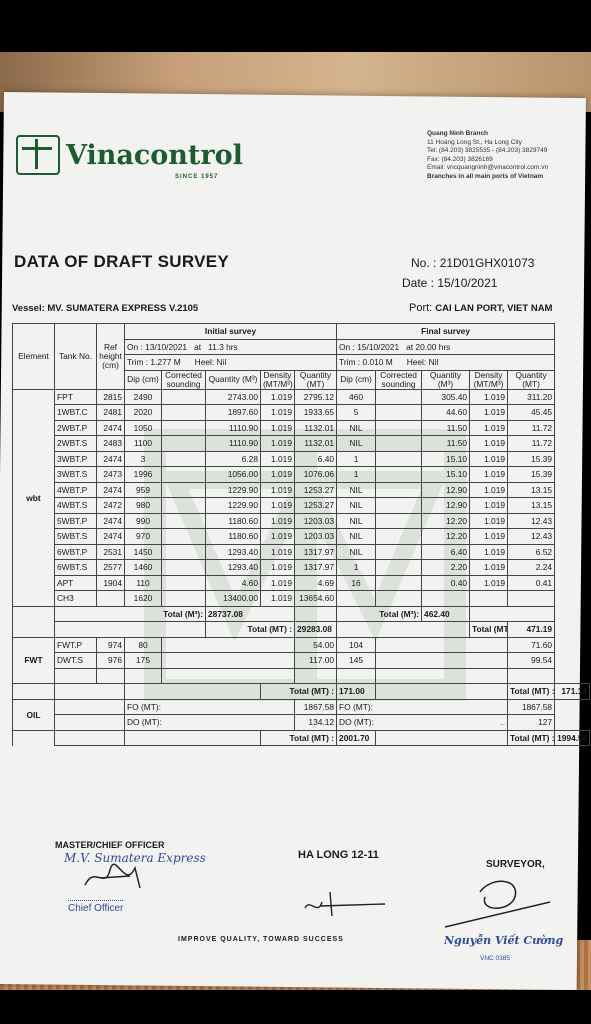  I want to click on wbt-cell-f-mt: 2.24, so click(531, 567).